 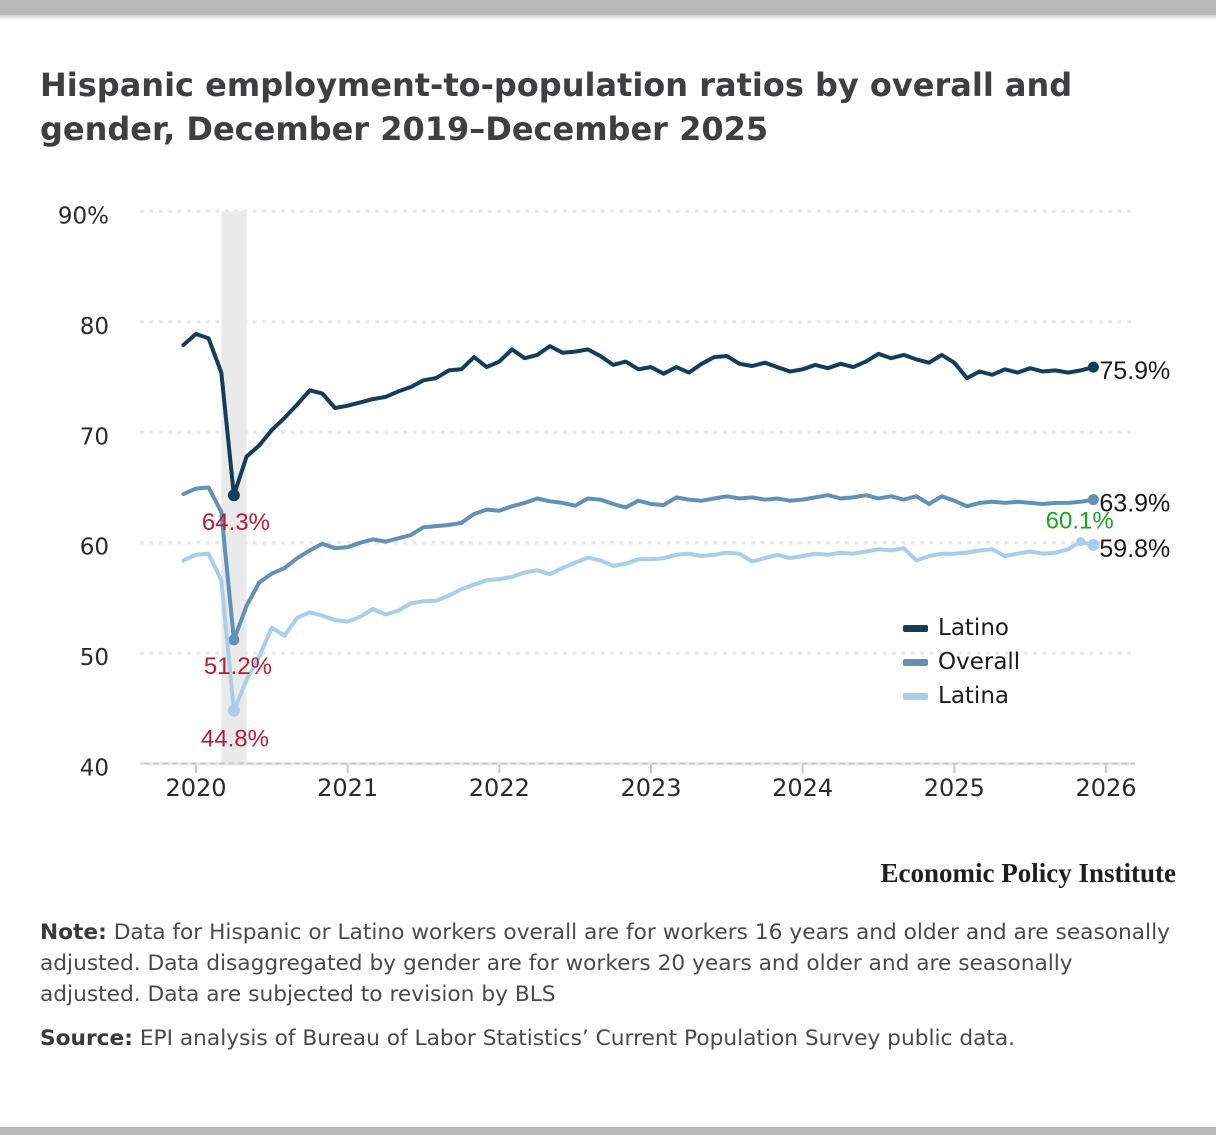 What do you see at coordinates (973, 696) in the screenshot?
I see `legend-label-latina: Latina` at bounding box center [973, 696].